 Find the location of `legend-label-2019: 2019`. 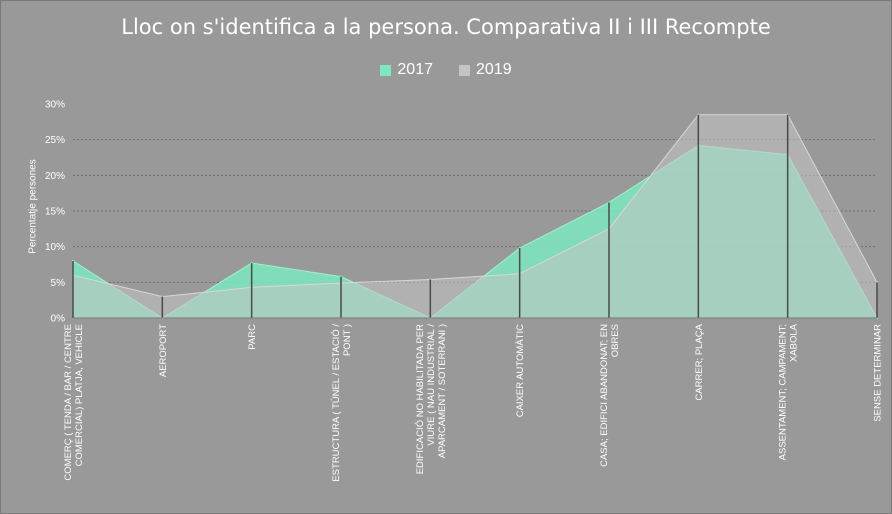

legend-label-2019: 2019 is located at coordinates (494, 69).